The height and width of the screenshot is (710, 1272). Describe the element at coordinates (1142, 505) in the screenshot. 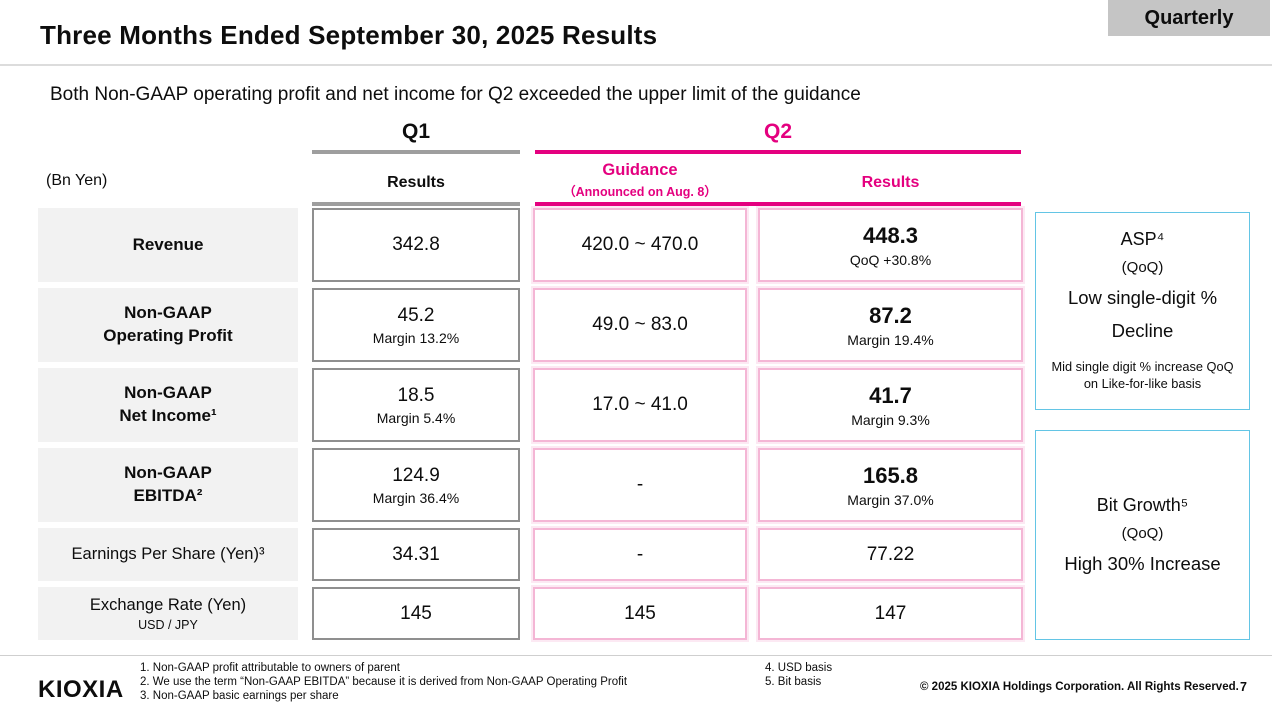

I see `bit-growth-title: Bit Growth⁵` at that location.